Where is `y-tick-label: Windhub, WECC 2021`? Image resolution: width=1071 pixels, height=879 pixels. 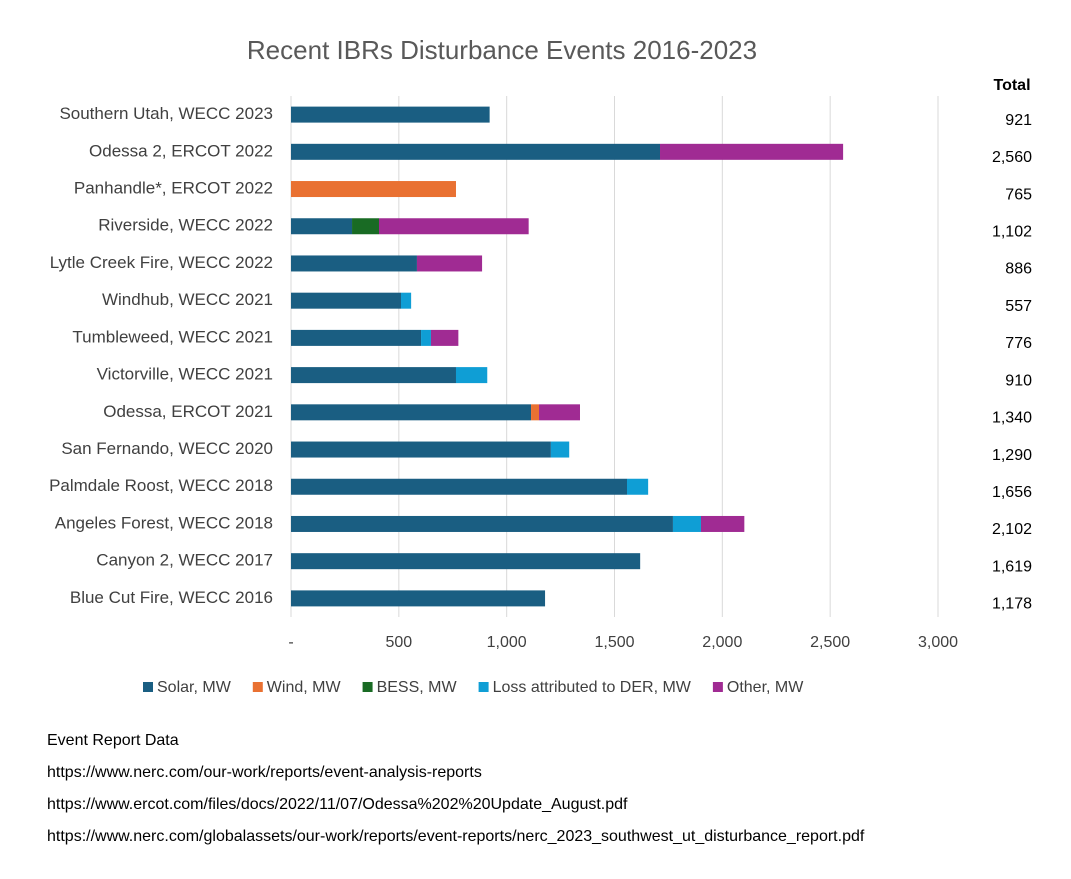
y-tick-label: Windhub, WECC 2021 is located at coordinates (187, 299).